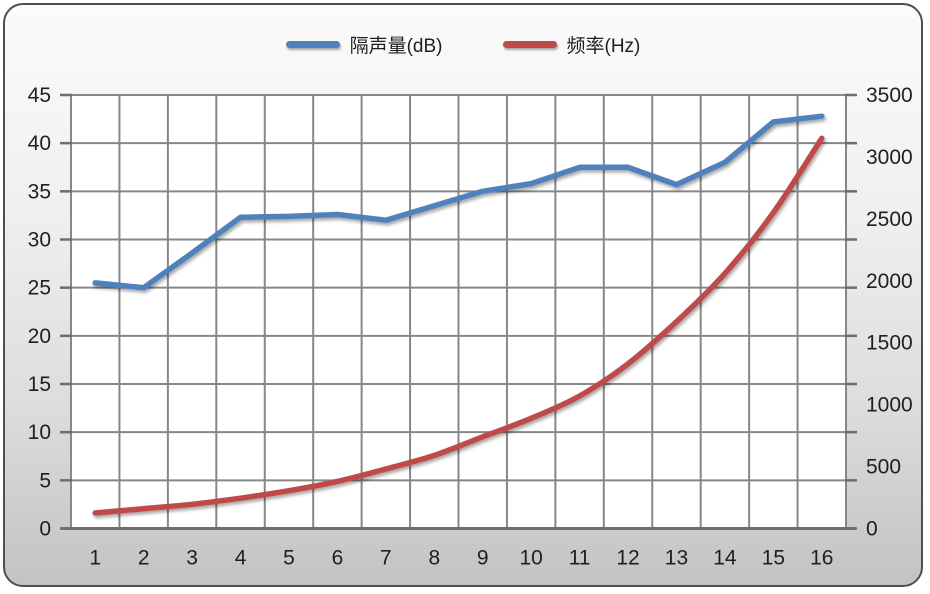  What do you see at coordinates (821, 558) in the screenshot?
I see `svg-text: 16` at bounding box center [821, 558].